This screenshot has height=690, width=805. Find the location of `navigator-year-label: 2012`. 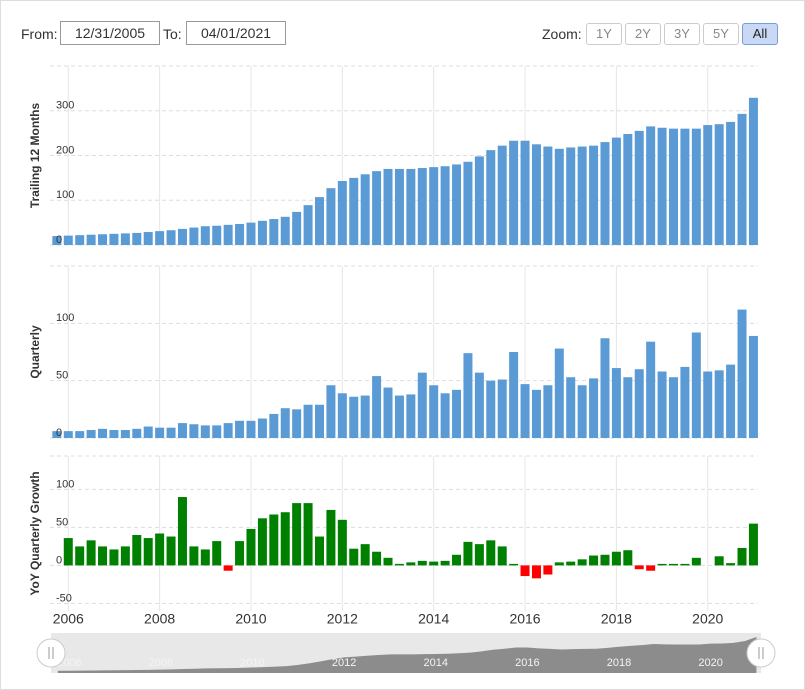

navigator-year-label: 2012 is located at coordinates (344, 663).